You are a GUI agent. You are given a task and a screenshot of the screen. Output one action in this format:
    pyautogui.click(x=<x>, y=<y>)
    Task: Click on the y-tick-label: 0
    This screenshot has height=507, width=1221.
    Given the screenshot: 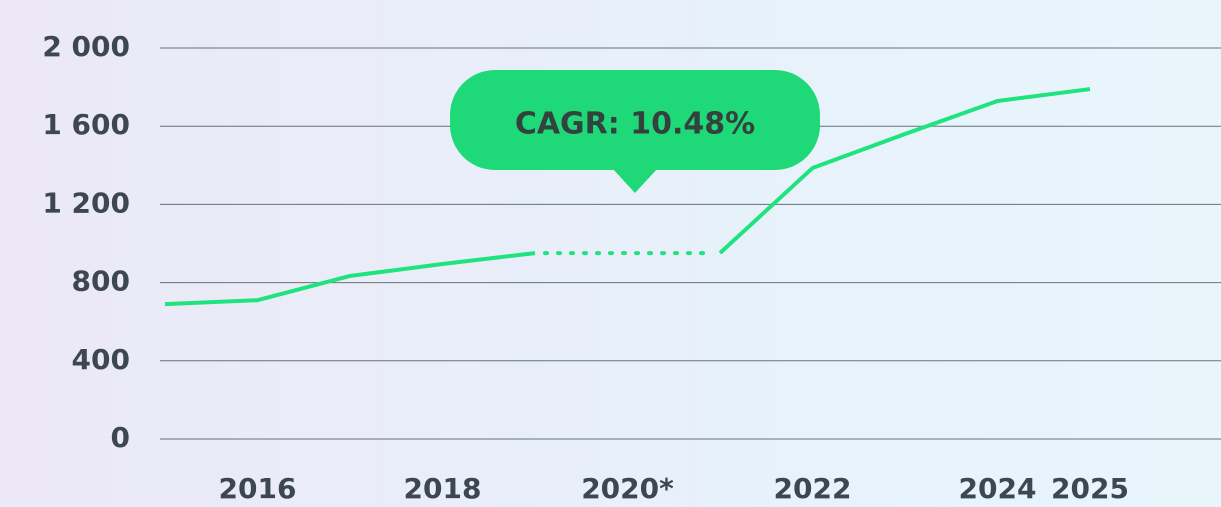 What is the action you would take?
    pyautogui.click(x=120, y=437)
    